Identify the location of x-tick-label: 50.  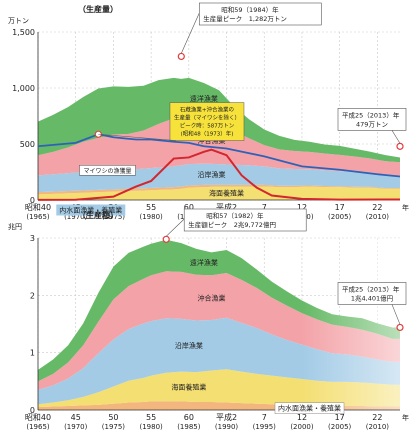
(113, 417).